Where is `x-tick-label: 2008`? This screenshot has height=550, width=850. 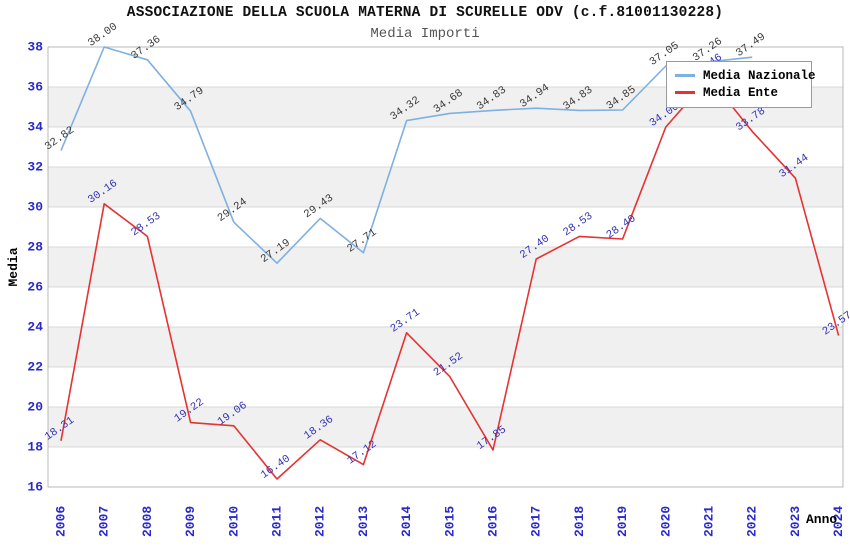 x-tick-label: 2008 is located at coordinates (147, 521).